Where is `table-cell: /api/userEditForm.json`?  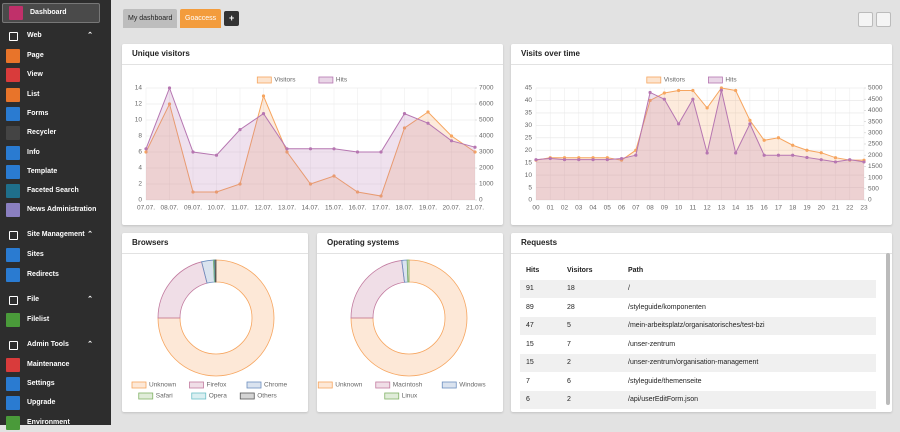 table-cell: /api/userEditForm.json is located at coordinates (663, 400).